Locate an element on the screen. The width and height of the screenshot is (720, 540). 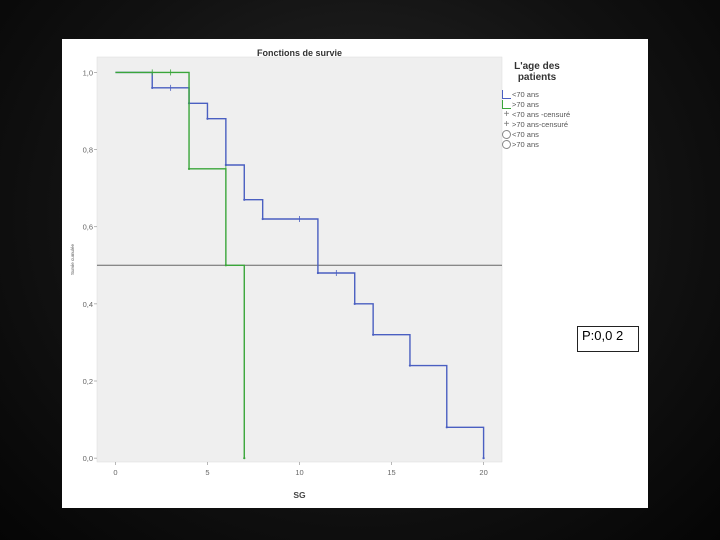
legend-item-over70: >70 ans is located at coordinates (572, 104).